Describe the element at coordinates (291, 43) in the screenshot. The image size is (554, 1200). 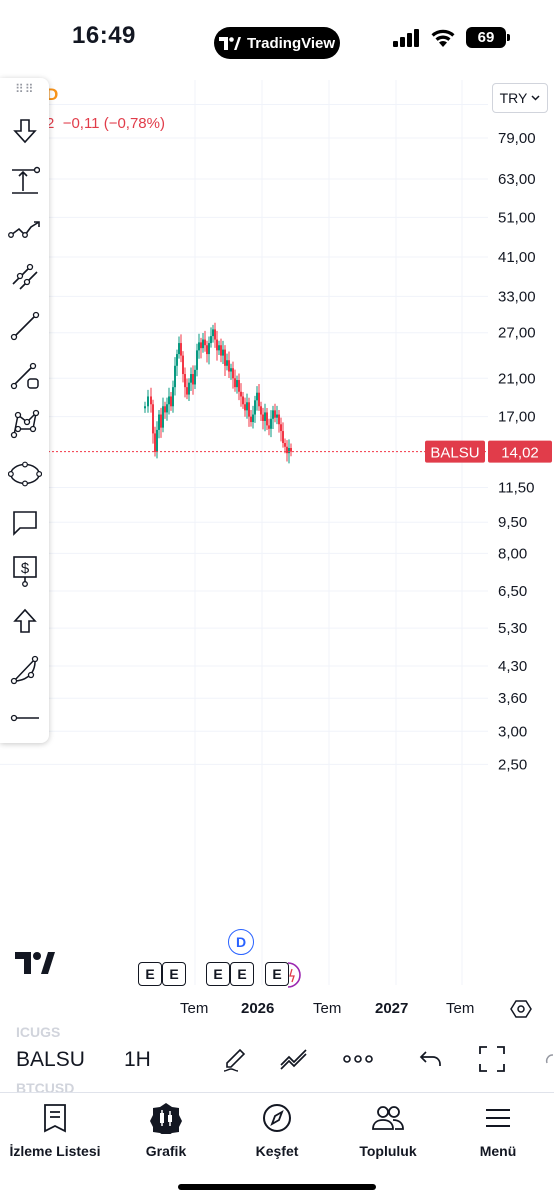
I see `app-pill-label: TradingView` at that location.